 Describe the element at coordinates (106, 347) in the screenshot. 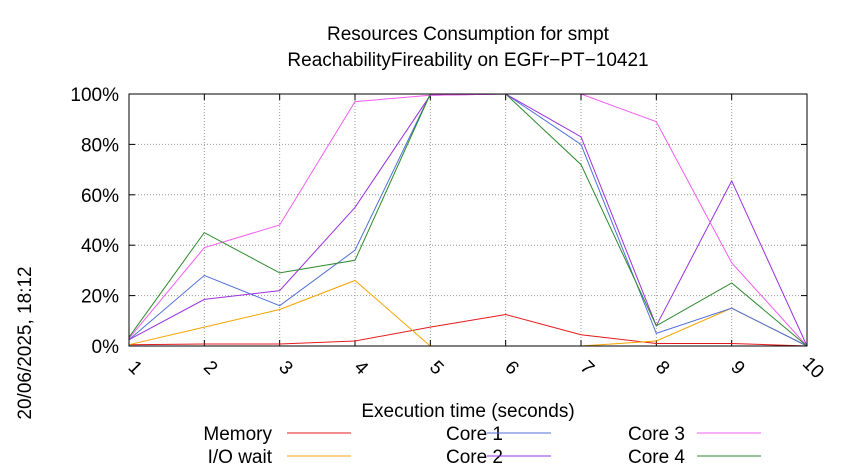

I see `y-tick-label: 0%` at that location.